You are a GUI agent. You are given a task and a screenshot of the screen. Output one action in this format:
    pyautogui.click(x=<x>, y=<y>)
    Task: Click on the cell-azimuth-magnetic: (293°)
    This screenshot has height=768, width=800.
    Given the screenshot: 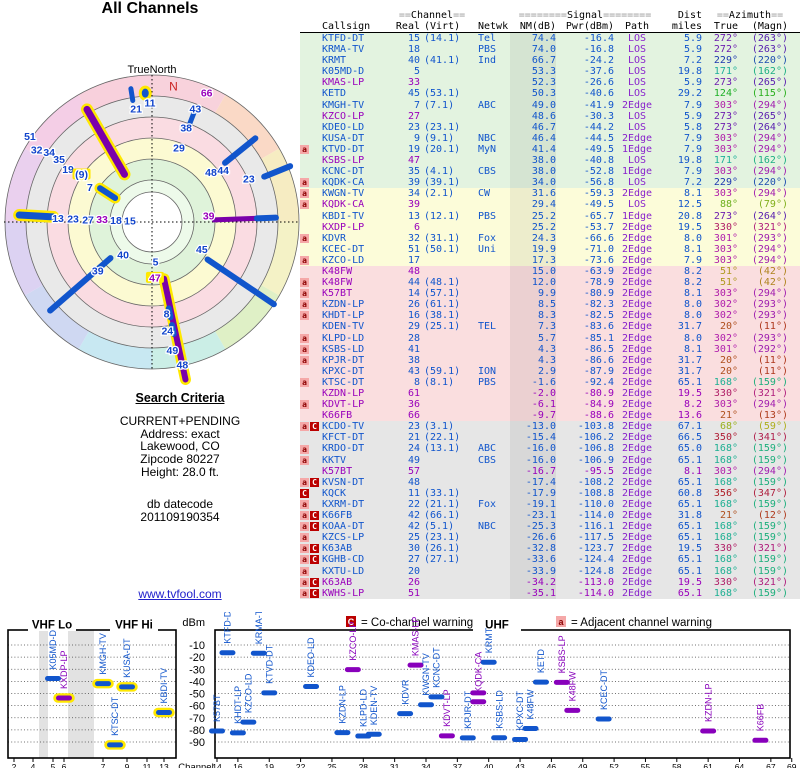 What is the action you would take?
    pyautogui.click(x=769, y=338)
    